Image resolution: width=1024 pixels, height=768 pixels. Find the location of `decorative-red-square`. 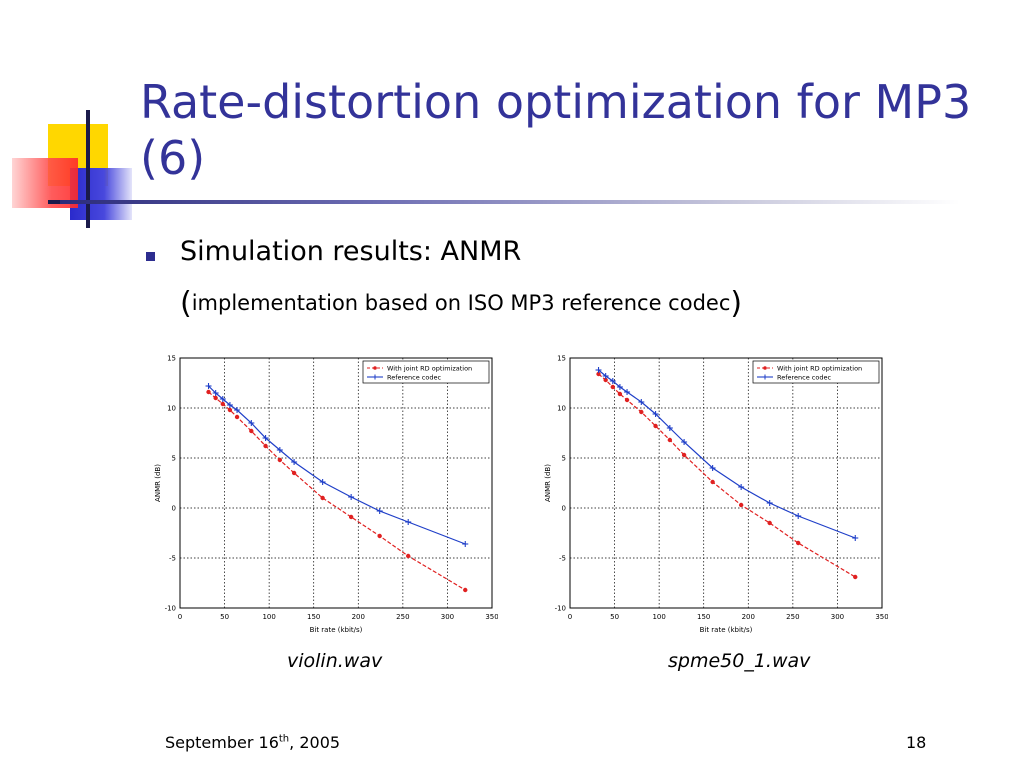

decorative-red-square is located at coordinates (45, 183).